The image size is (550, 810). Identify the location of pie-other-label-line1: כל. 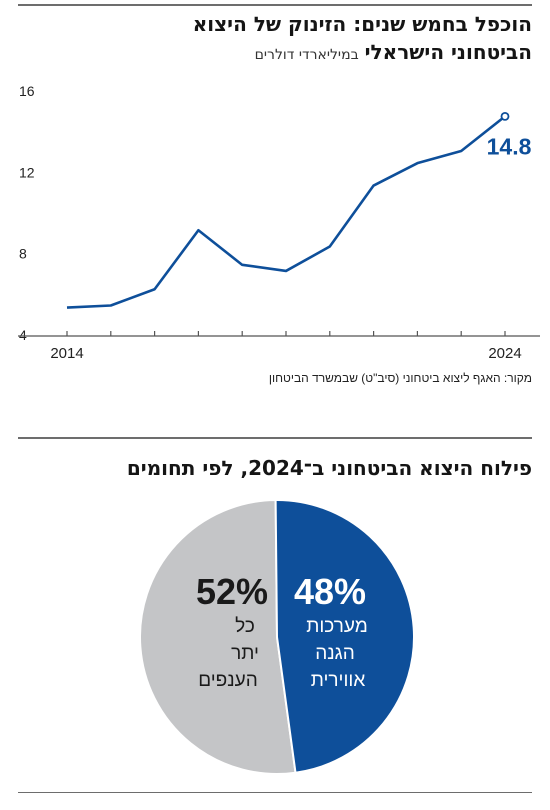
(245, 626).